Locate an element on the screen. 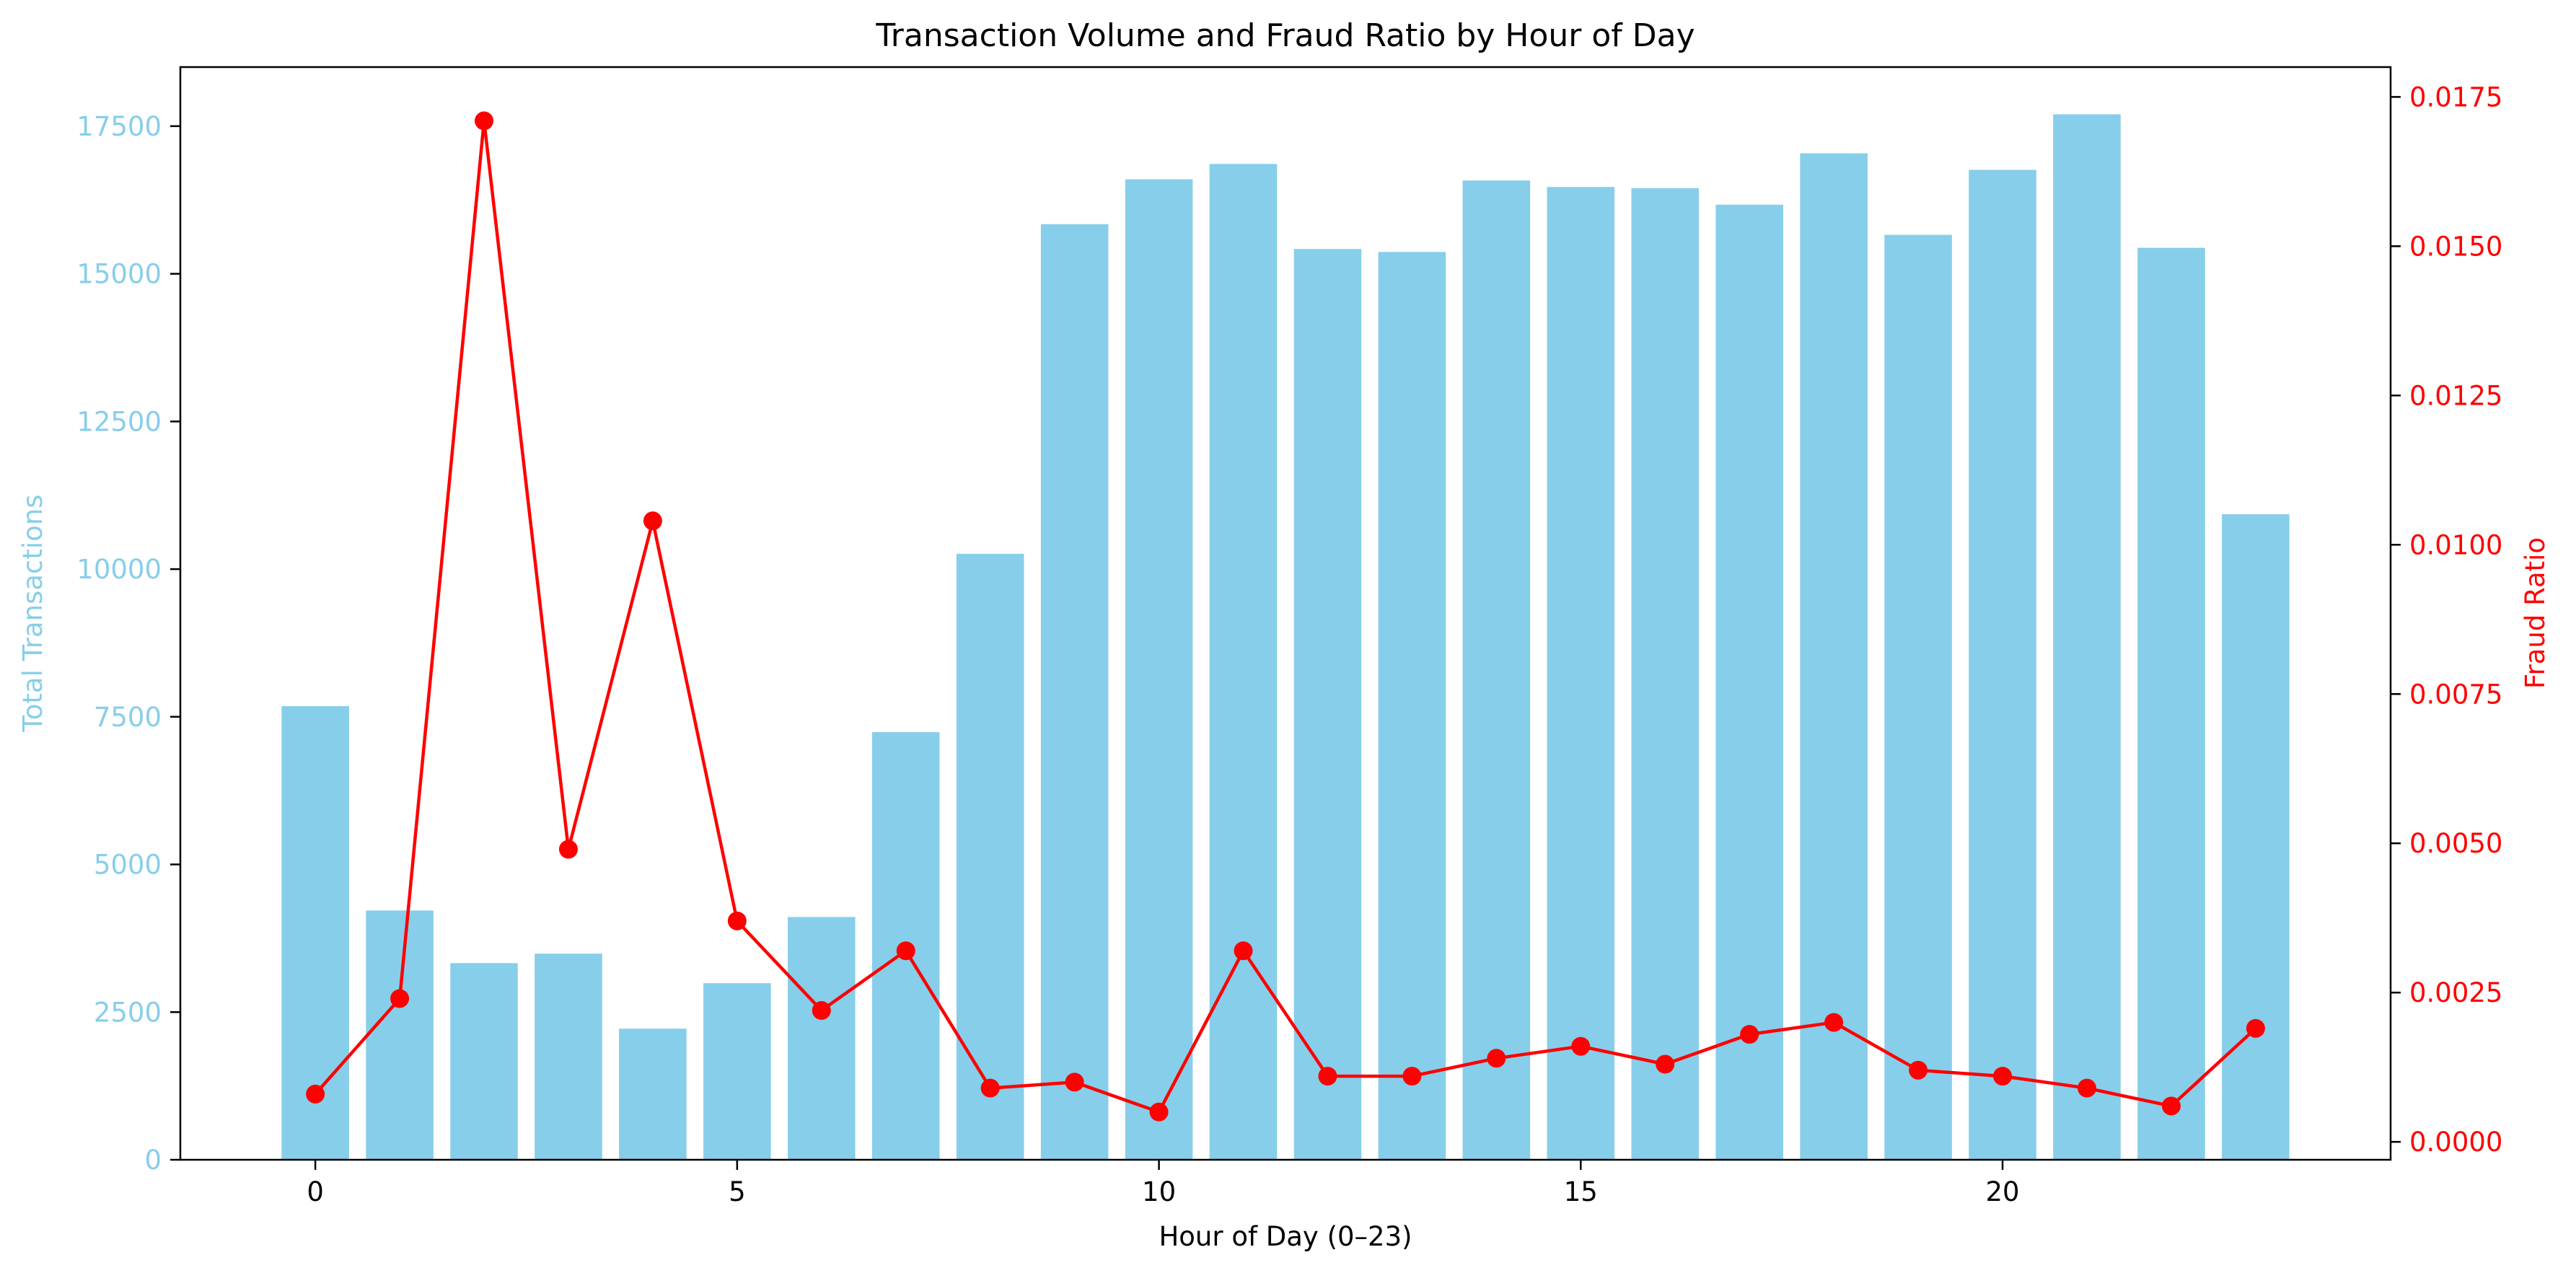  y-tick-label-left: 17500 is located at coordinates (119, 127).